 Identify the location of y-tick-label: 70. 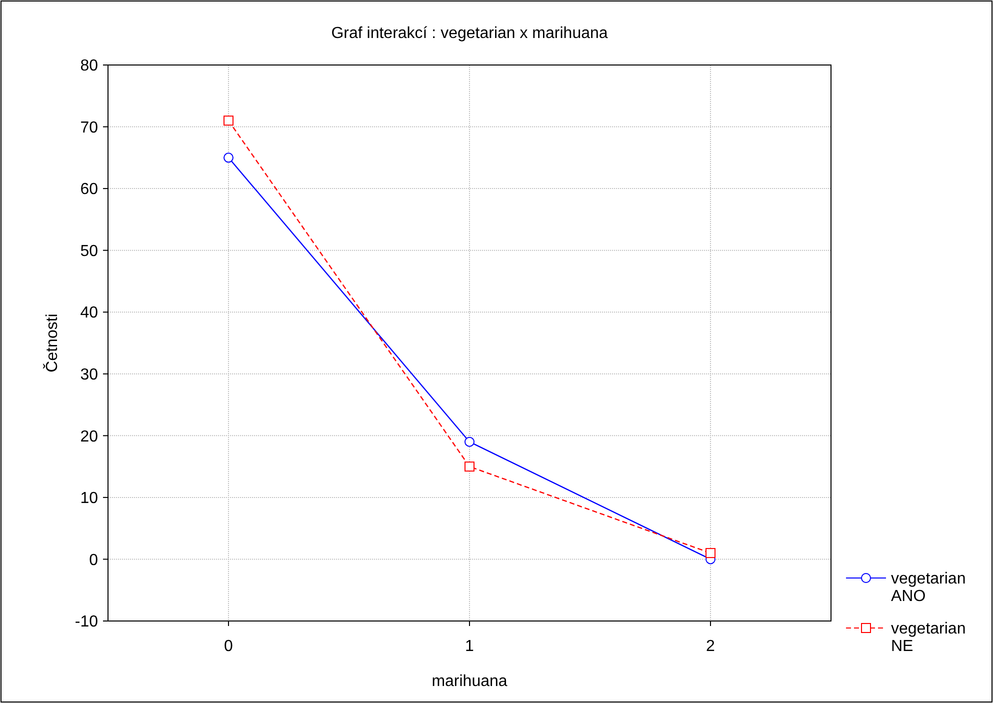
(89, 127).